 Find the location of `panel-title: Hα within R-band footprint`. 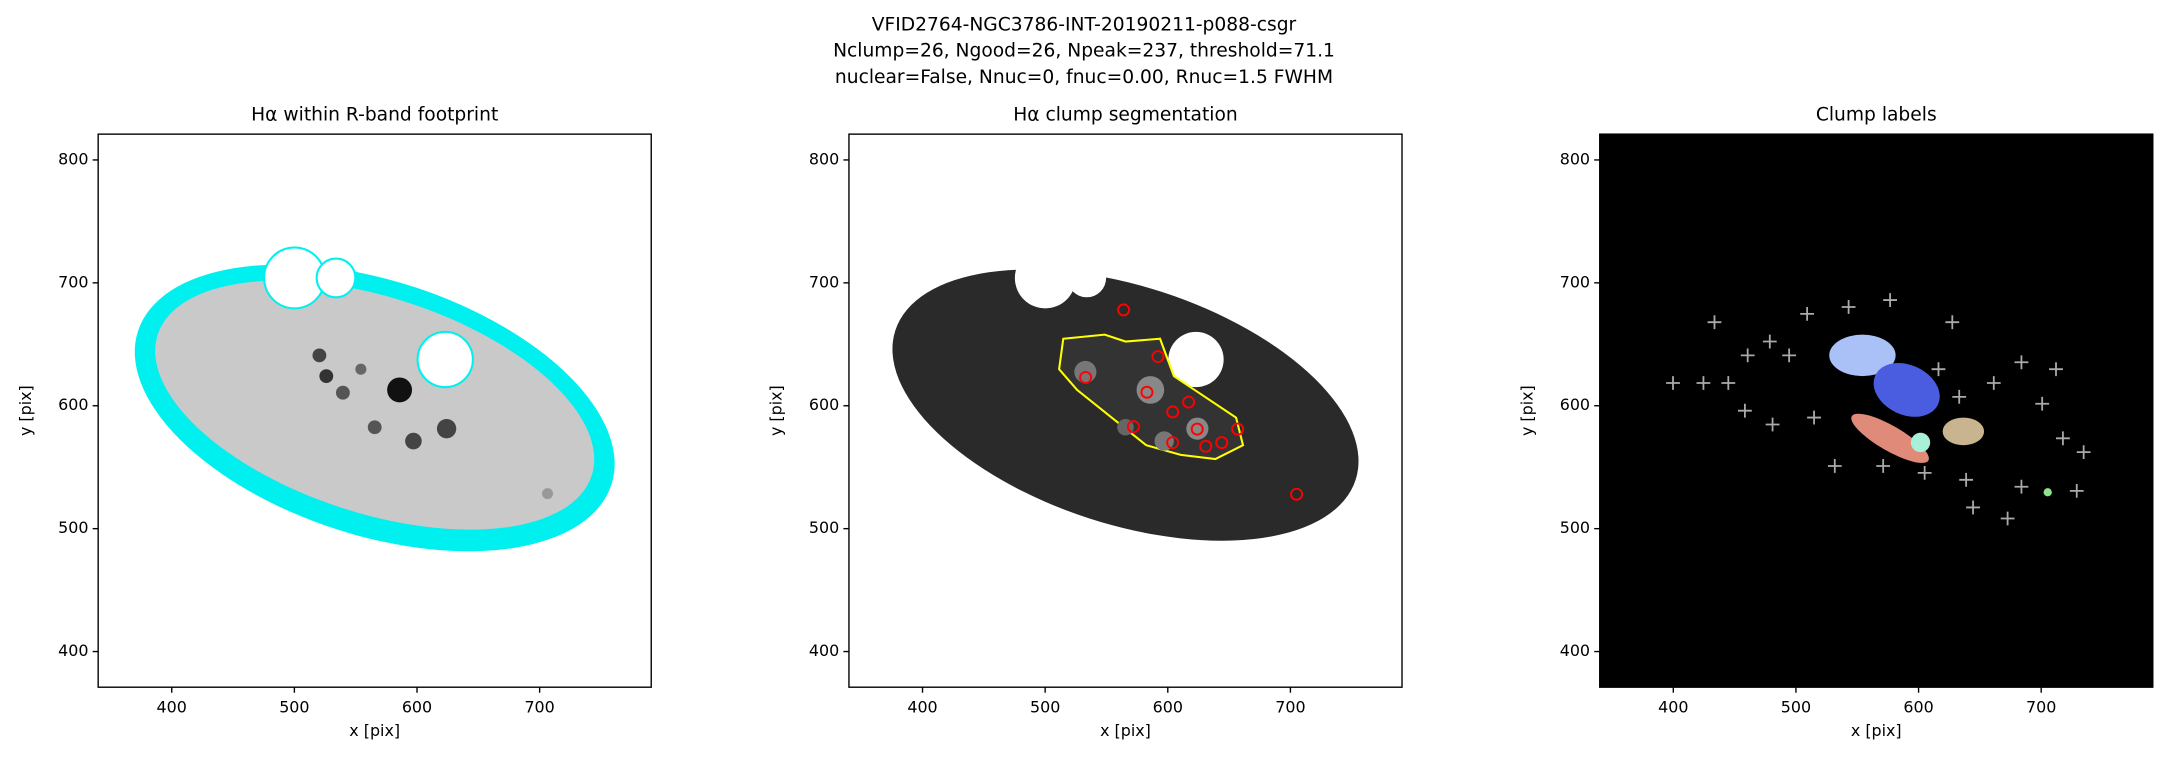

panel-title: Hα within R-band footprint is located at coordinates (374, 114).